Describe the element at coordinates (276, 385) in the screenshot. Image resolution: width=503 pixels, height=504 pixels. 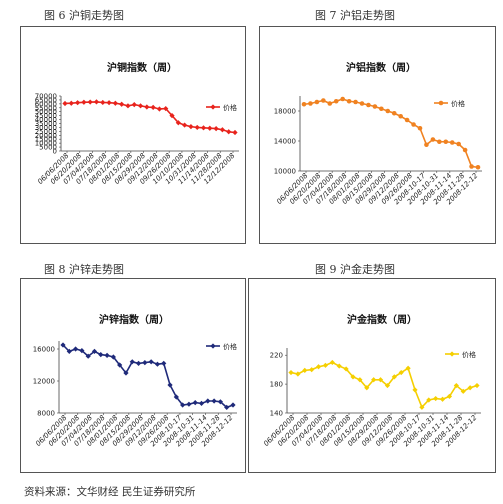
I see `y-tick-label: 180` at that location.